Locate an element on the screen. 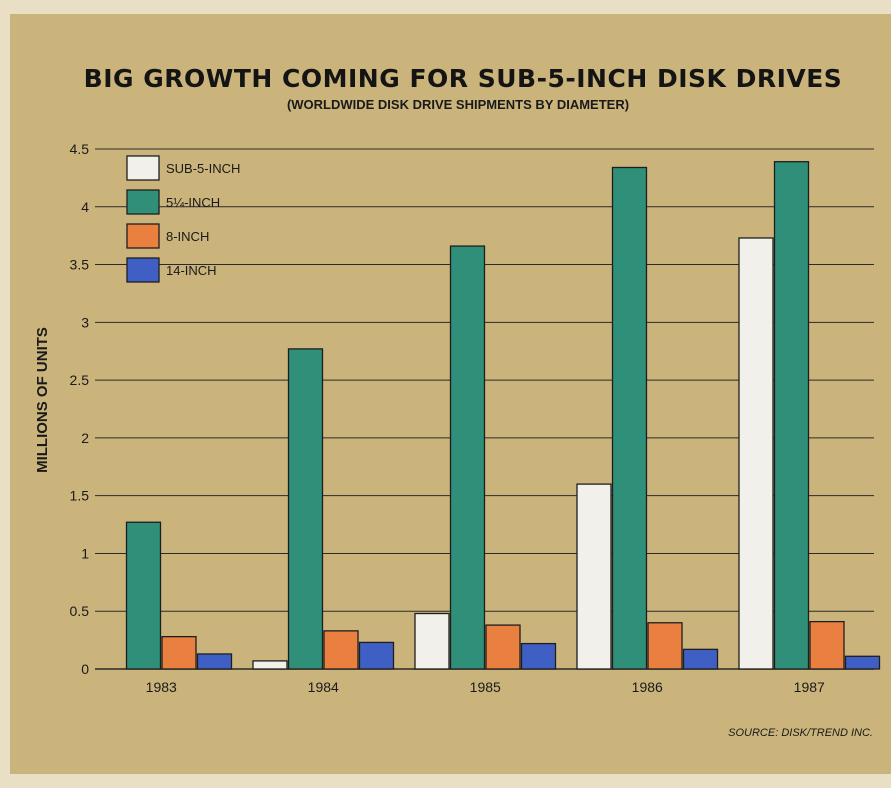 Image resolution: width=891 pixels, height=788 pixels. x-tick-label: 1987 is located at coordinates (809, 687).